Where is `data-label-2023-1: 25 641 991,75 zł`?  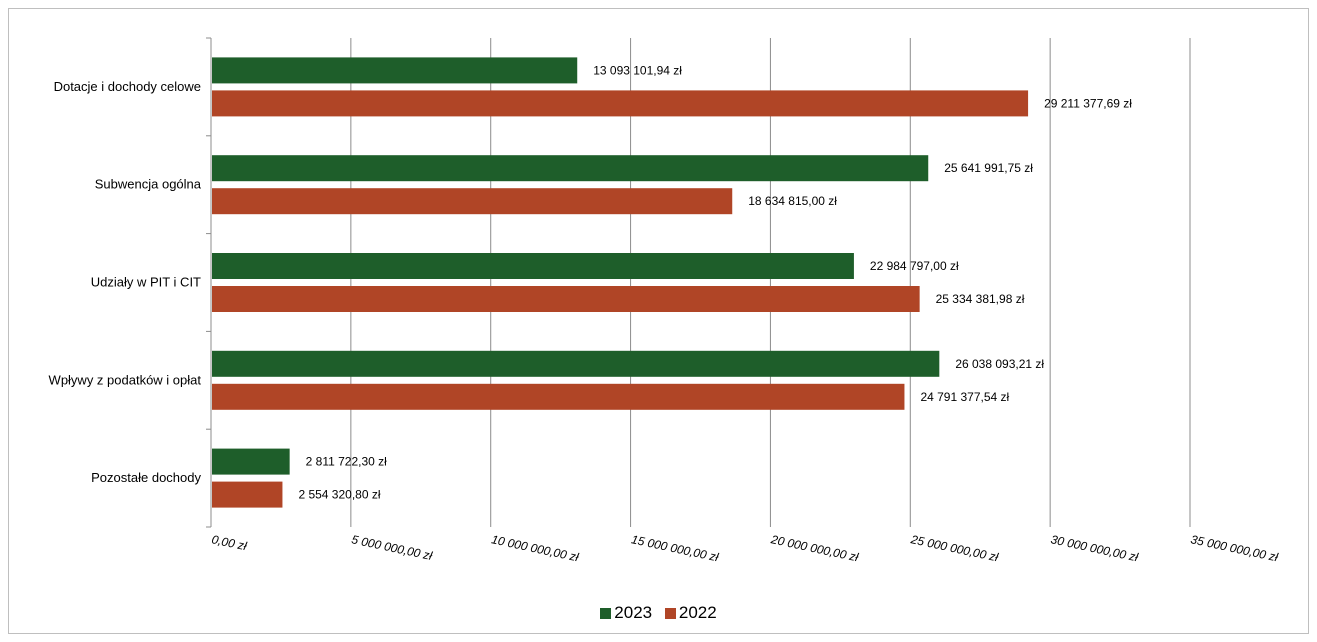
data-label-2023-1: 25 641 991,75 zł is located at coordinates (988, 168).